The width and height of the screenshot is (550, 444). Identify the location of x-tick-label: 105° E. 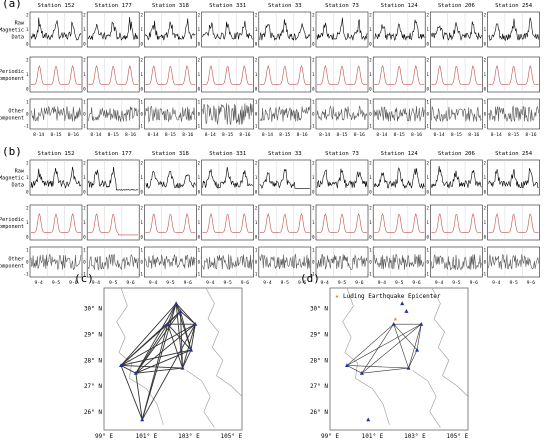
(458, 436).